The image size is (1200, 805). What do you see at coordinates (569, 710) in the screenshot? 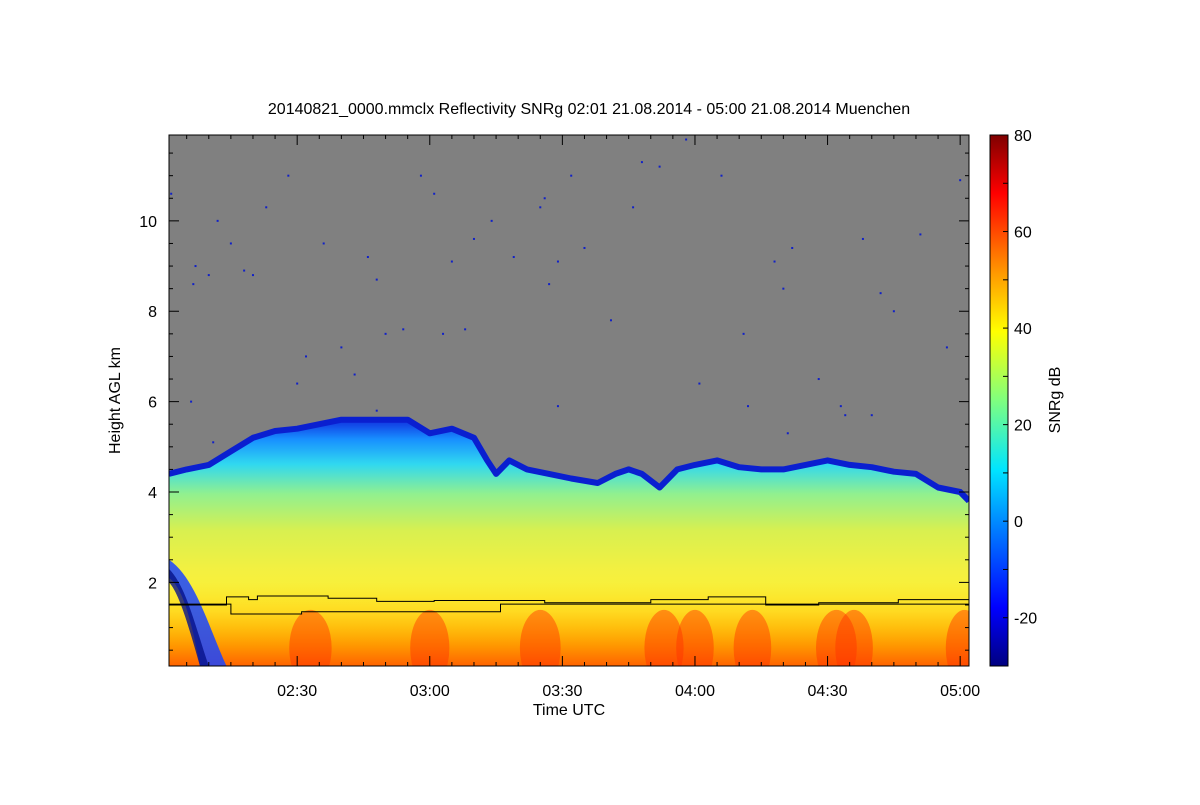
I see `x-axis-title: Time UTC` at bounding box center [569, 710].